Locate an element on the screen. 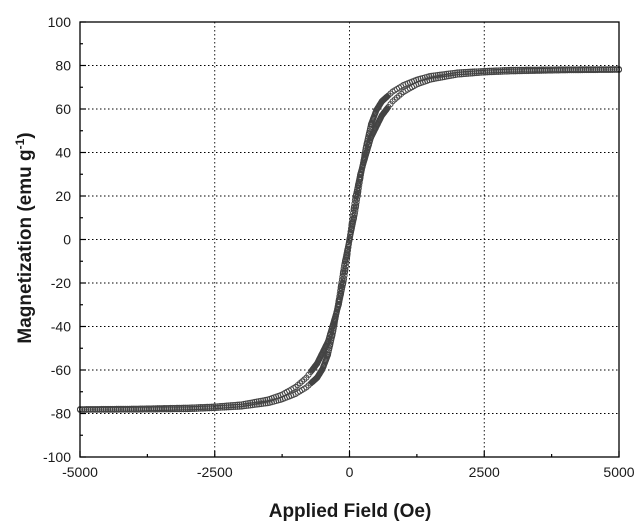  x-tick-label: -2500 is located at coordinates (215, 472).